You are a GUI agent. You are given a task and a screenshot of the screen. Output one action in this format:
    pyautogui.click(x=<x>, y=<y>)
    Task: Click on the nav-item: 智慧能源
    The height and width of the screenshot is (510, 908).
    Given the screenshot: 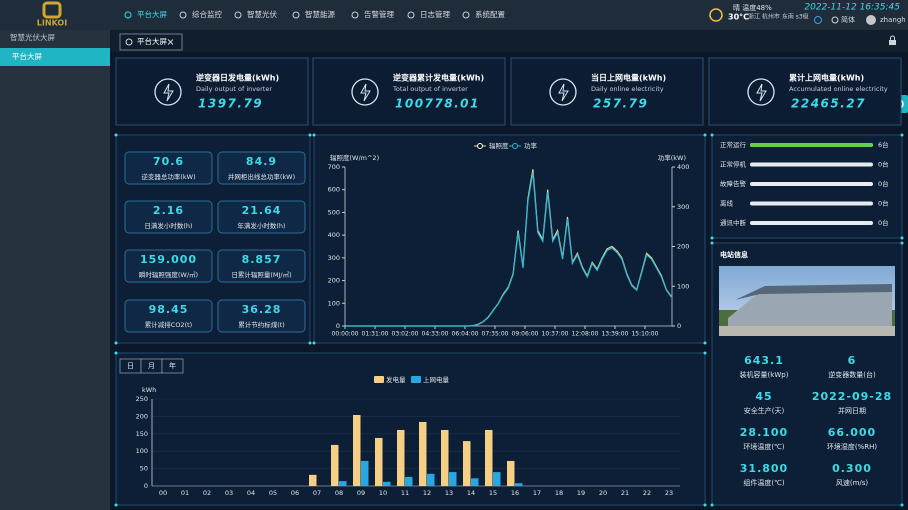 What is the action you would take?
    pyautogui.click(x=320, y=14)
    